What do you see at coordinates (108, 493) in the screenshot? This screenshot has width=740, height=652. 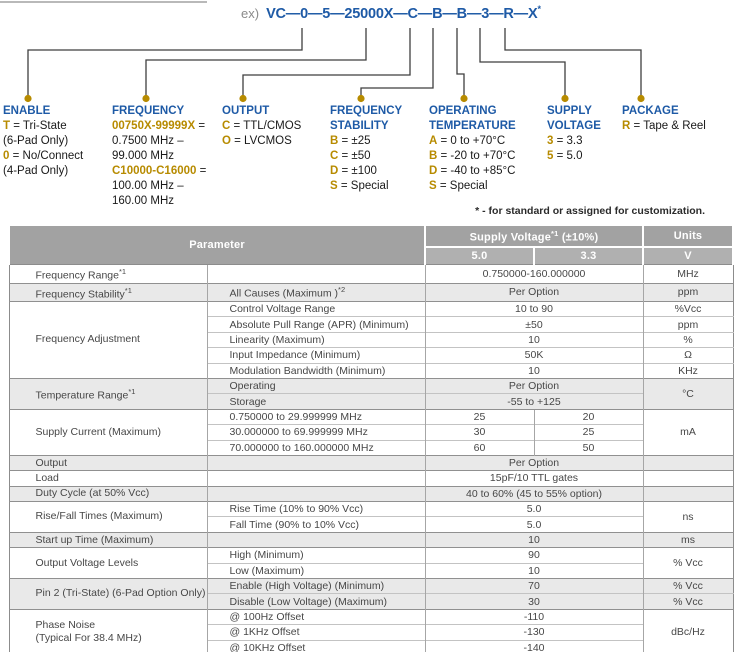 I see `param-cell: Duty Cycle (at 50% Vcc)` at bounding box center [108, 493].